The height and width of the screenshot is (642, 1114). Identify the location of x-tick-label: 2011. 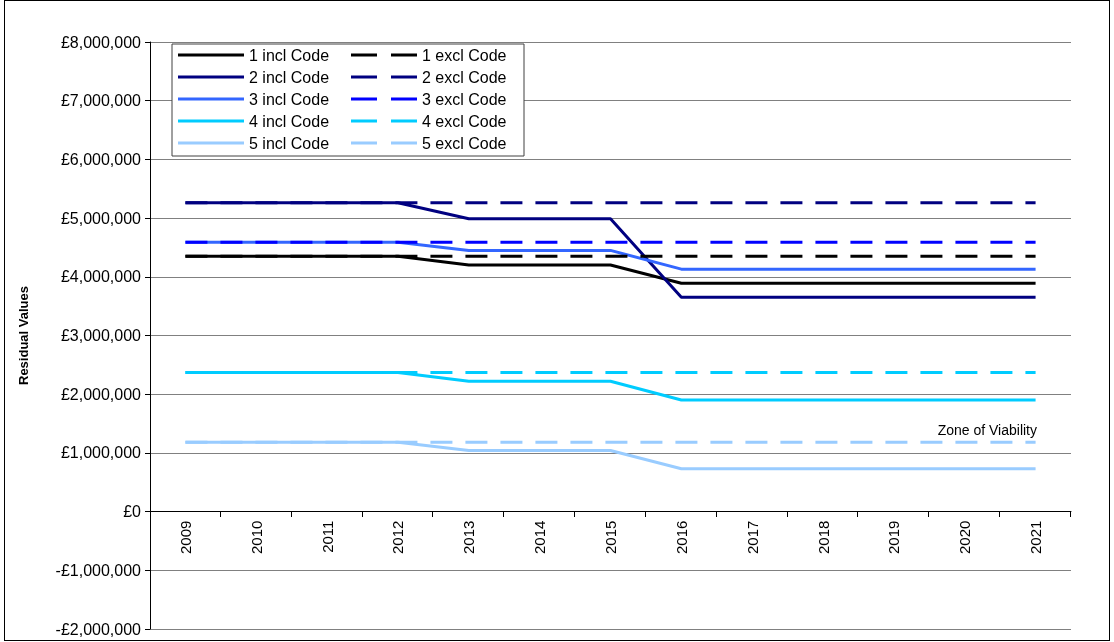
(327, 536).